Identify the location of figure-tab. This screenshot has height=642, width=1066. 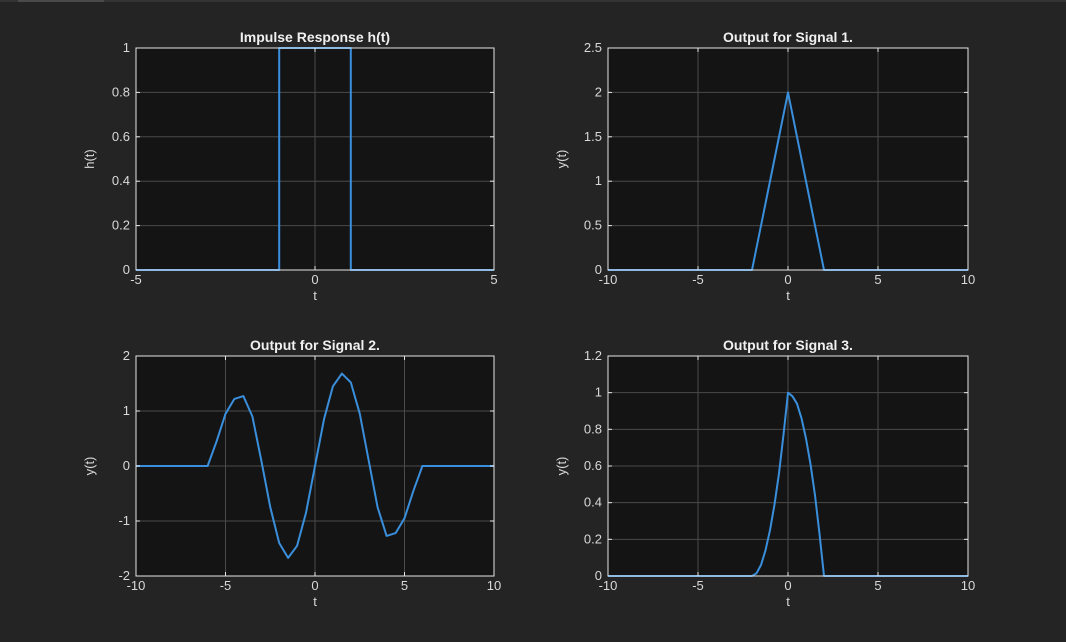
(61, 1).